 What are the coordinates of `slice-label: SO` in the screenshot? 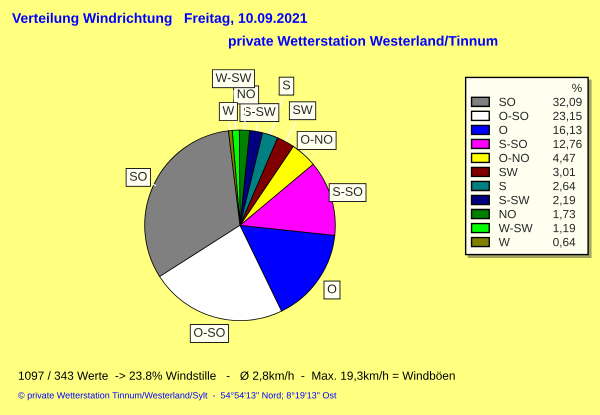 It's located at (138, 176).